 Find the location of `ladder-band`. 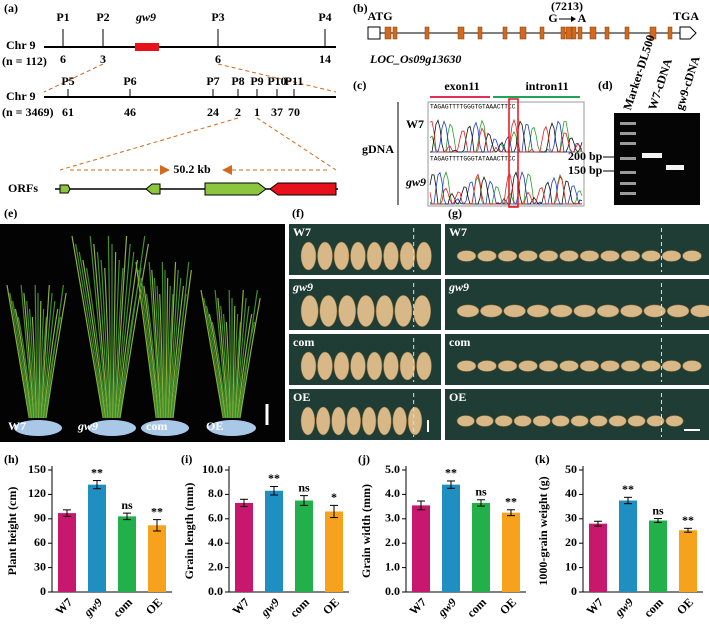

ladder-band is located at coordinates (628, 143).